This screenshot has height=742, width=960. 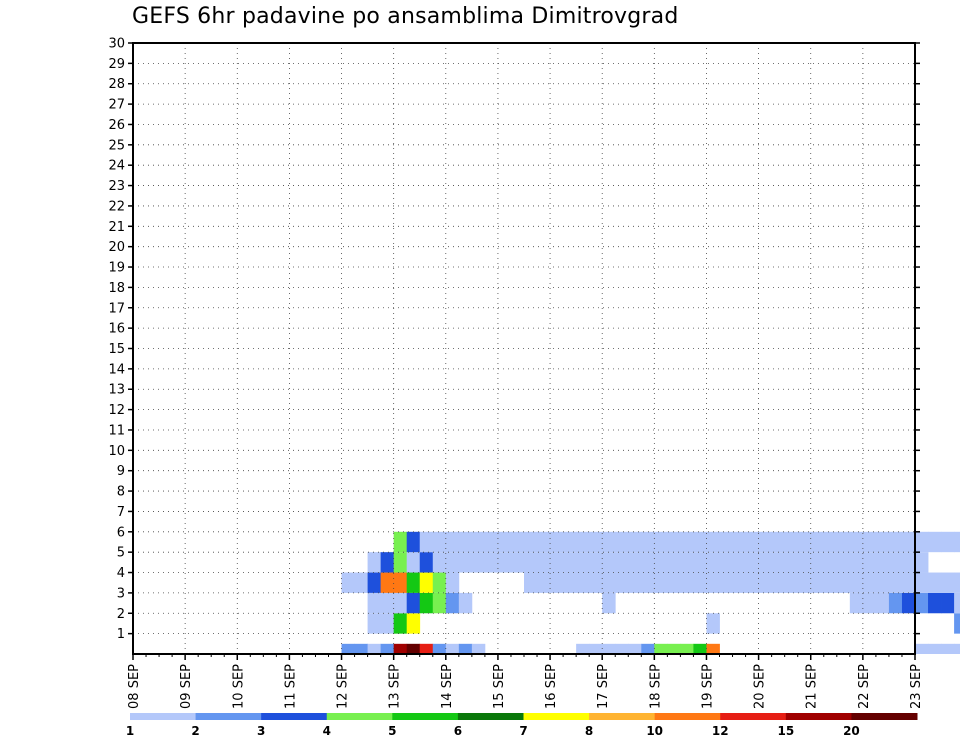 What do you see at coordinates (121, 492) in the screenshot?
I see `y-tick-label: 8` at bounding box center [121, 492].